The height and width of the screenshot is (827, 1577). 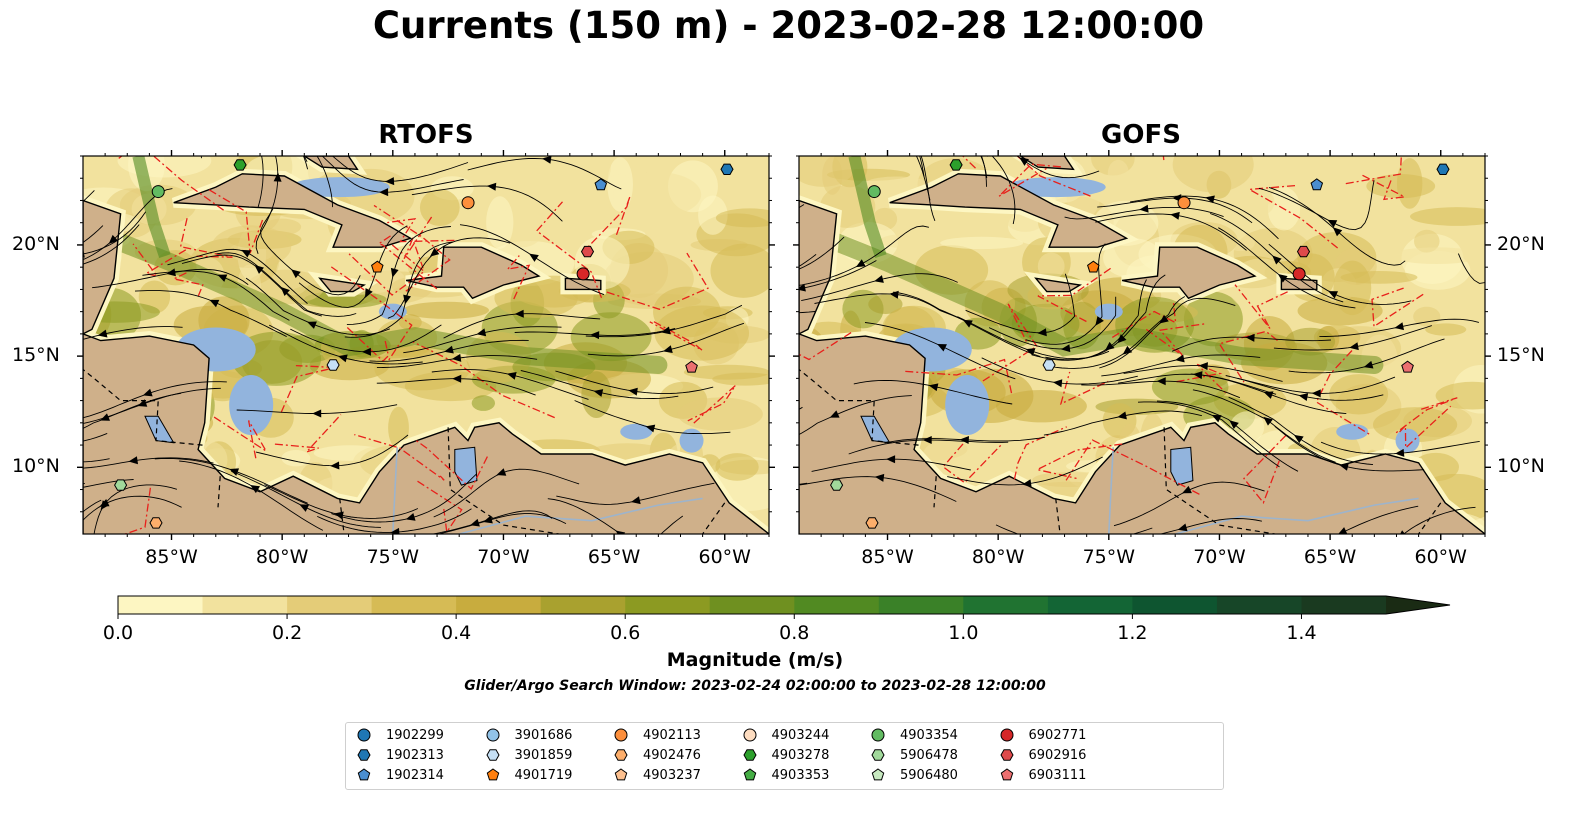 What do you see at coordinates (963, 633) in the screenshot?
I see `colorbar-tick-label: 1.0` at bounding box center [963, 633].